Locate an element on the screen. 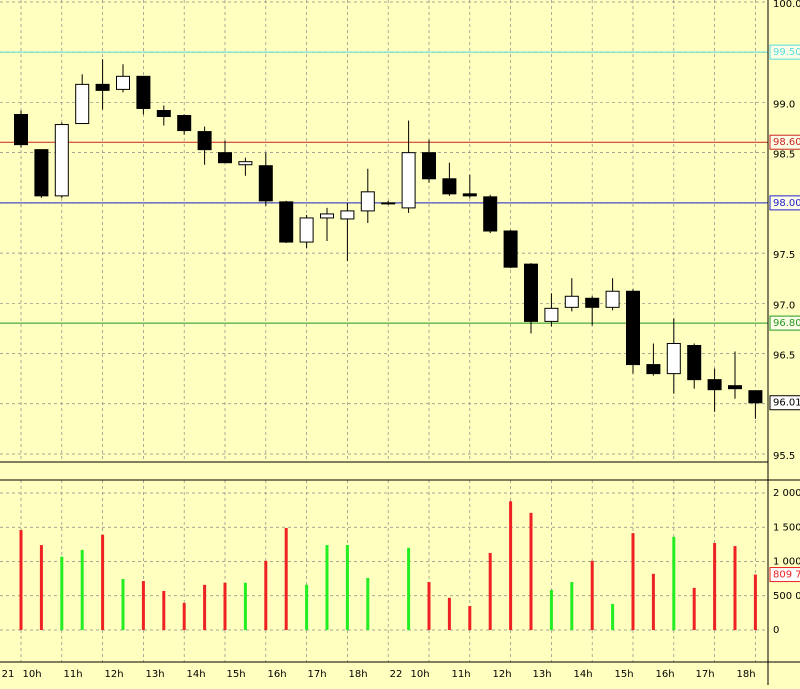  x-tick-label: 13h is located at coordinates (541, 674).